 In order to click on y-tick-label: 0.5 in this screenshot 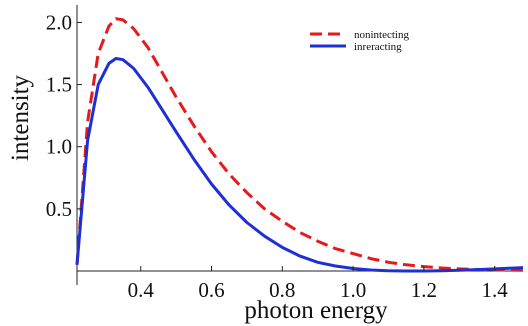, I will do `click(59, 209)`.